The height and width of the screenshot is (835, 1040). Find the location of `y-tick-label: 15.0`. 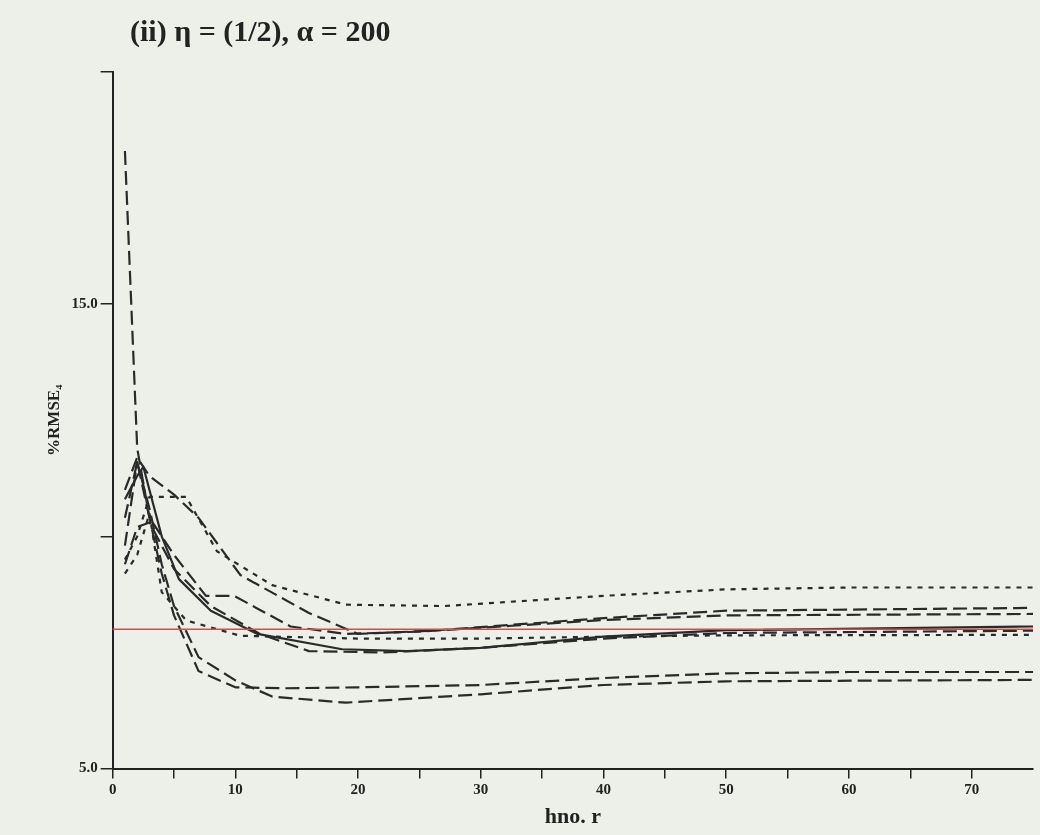

y-tick-label: 15.0 is located at coordinates (84, 303).